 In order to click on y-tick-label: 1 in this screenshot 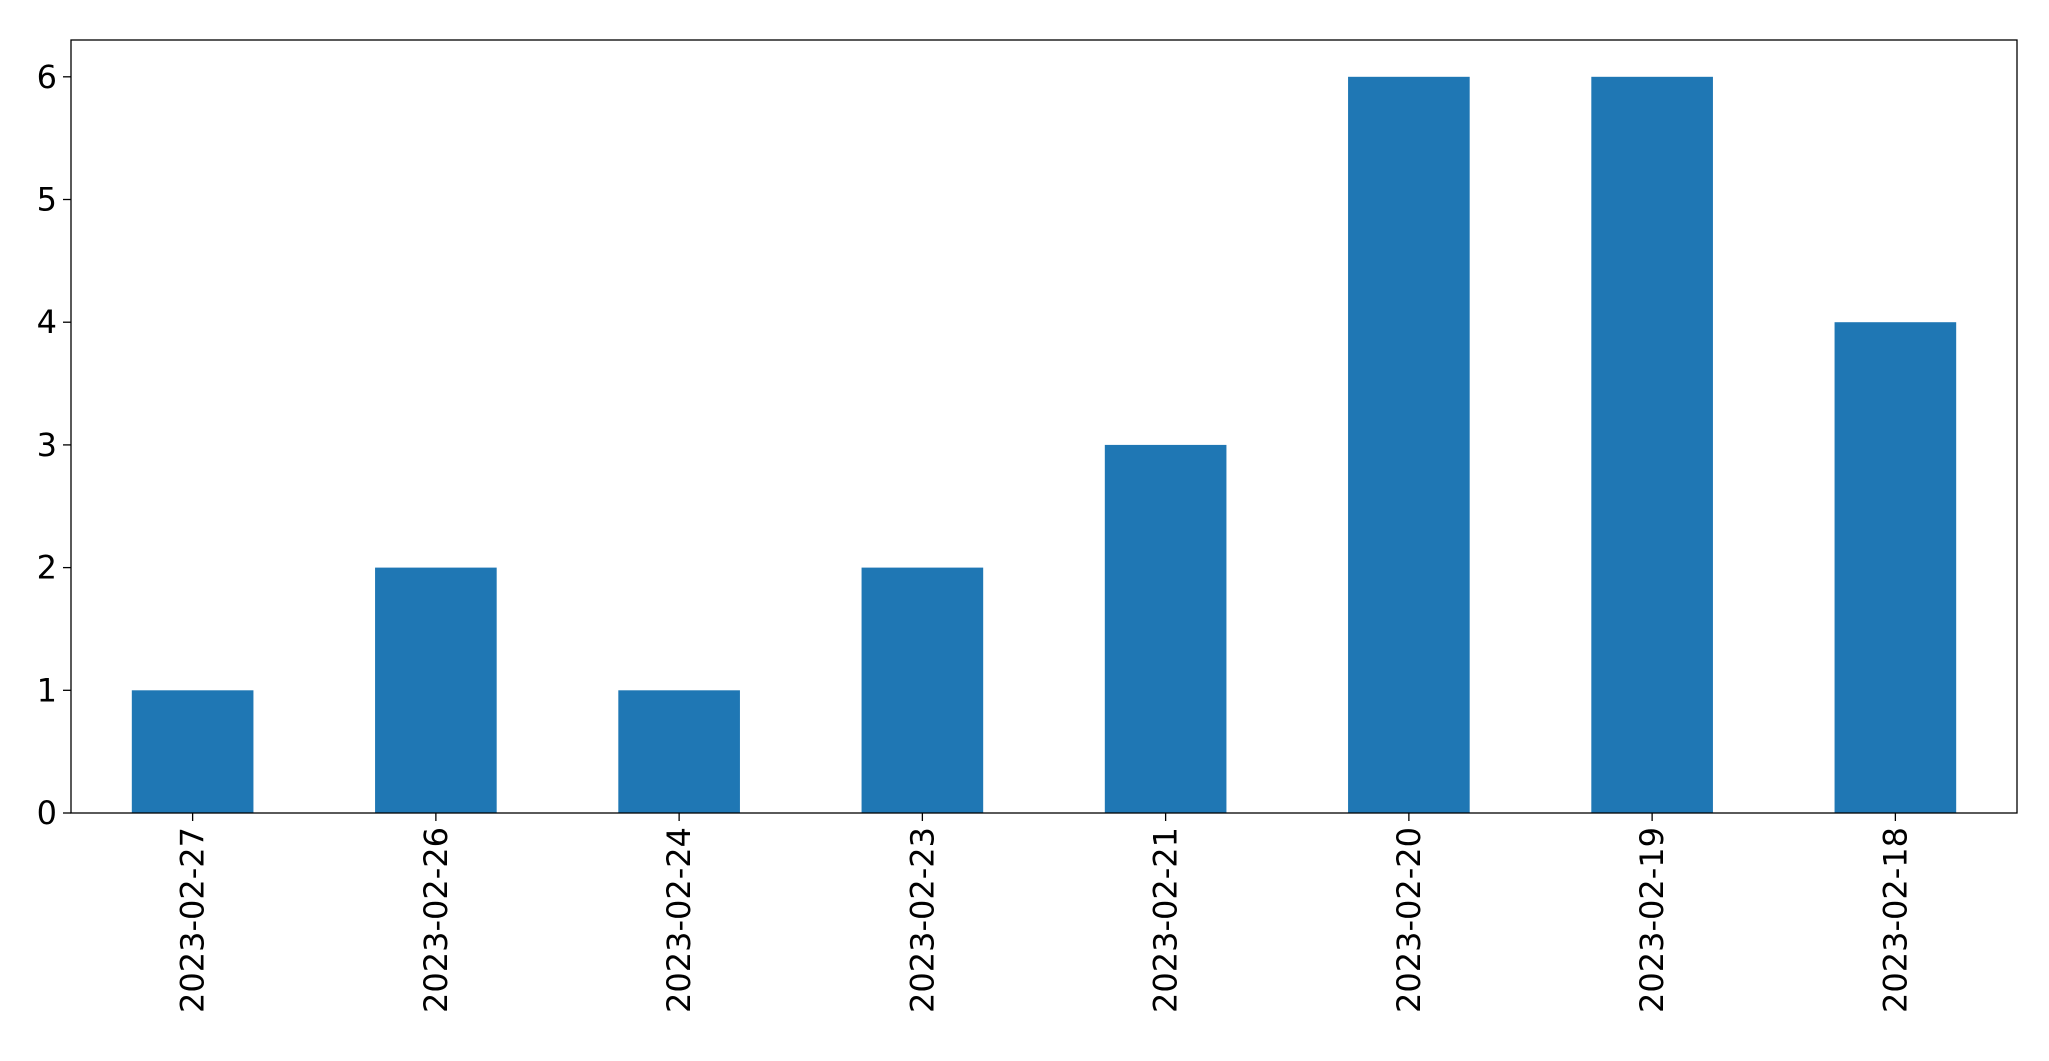, I will do `click(47, 690)`.